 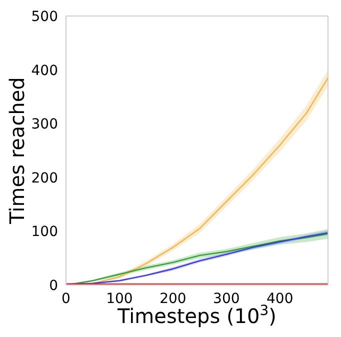 I want to click on x-tick-label: 0, so click(x=66, y=298).